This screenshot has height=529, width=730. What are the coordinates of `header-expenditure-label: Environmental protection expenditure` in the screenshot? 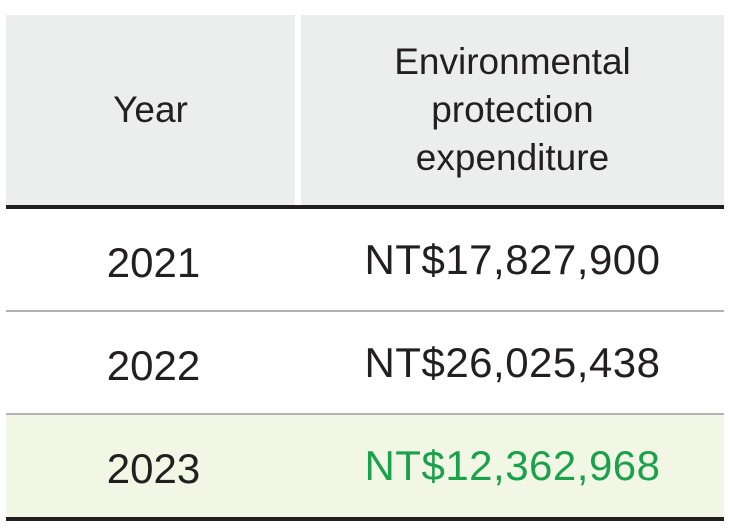 It's located at (512, 110).